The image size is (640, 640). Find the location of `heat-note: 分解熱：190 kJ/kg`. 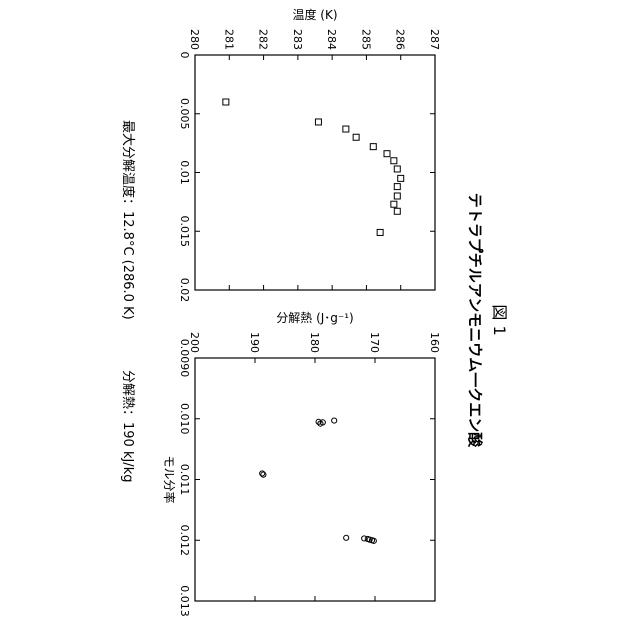

heat-note: 分解熱：190 kJ/kg is located at coordinates (127, 426).